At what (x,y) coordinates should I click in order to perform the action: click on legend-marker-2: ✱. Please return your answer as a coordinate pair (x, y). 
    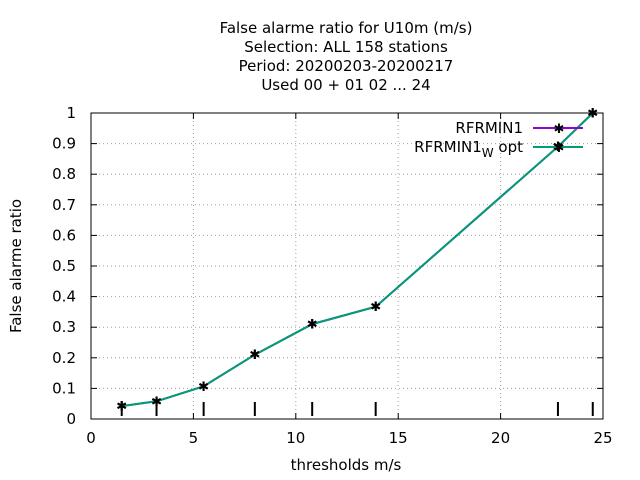
    Looking at the image, I should click on (559, 148).